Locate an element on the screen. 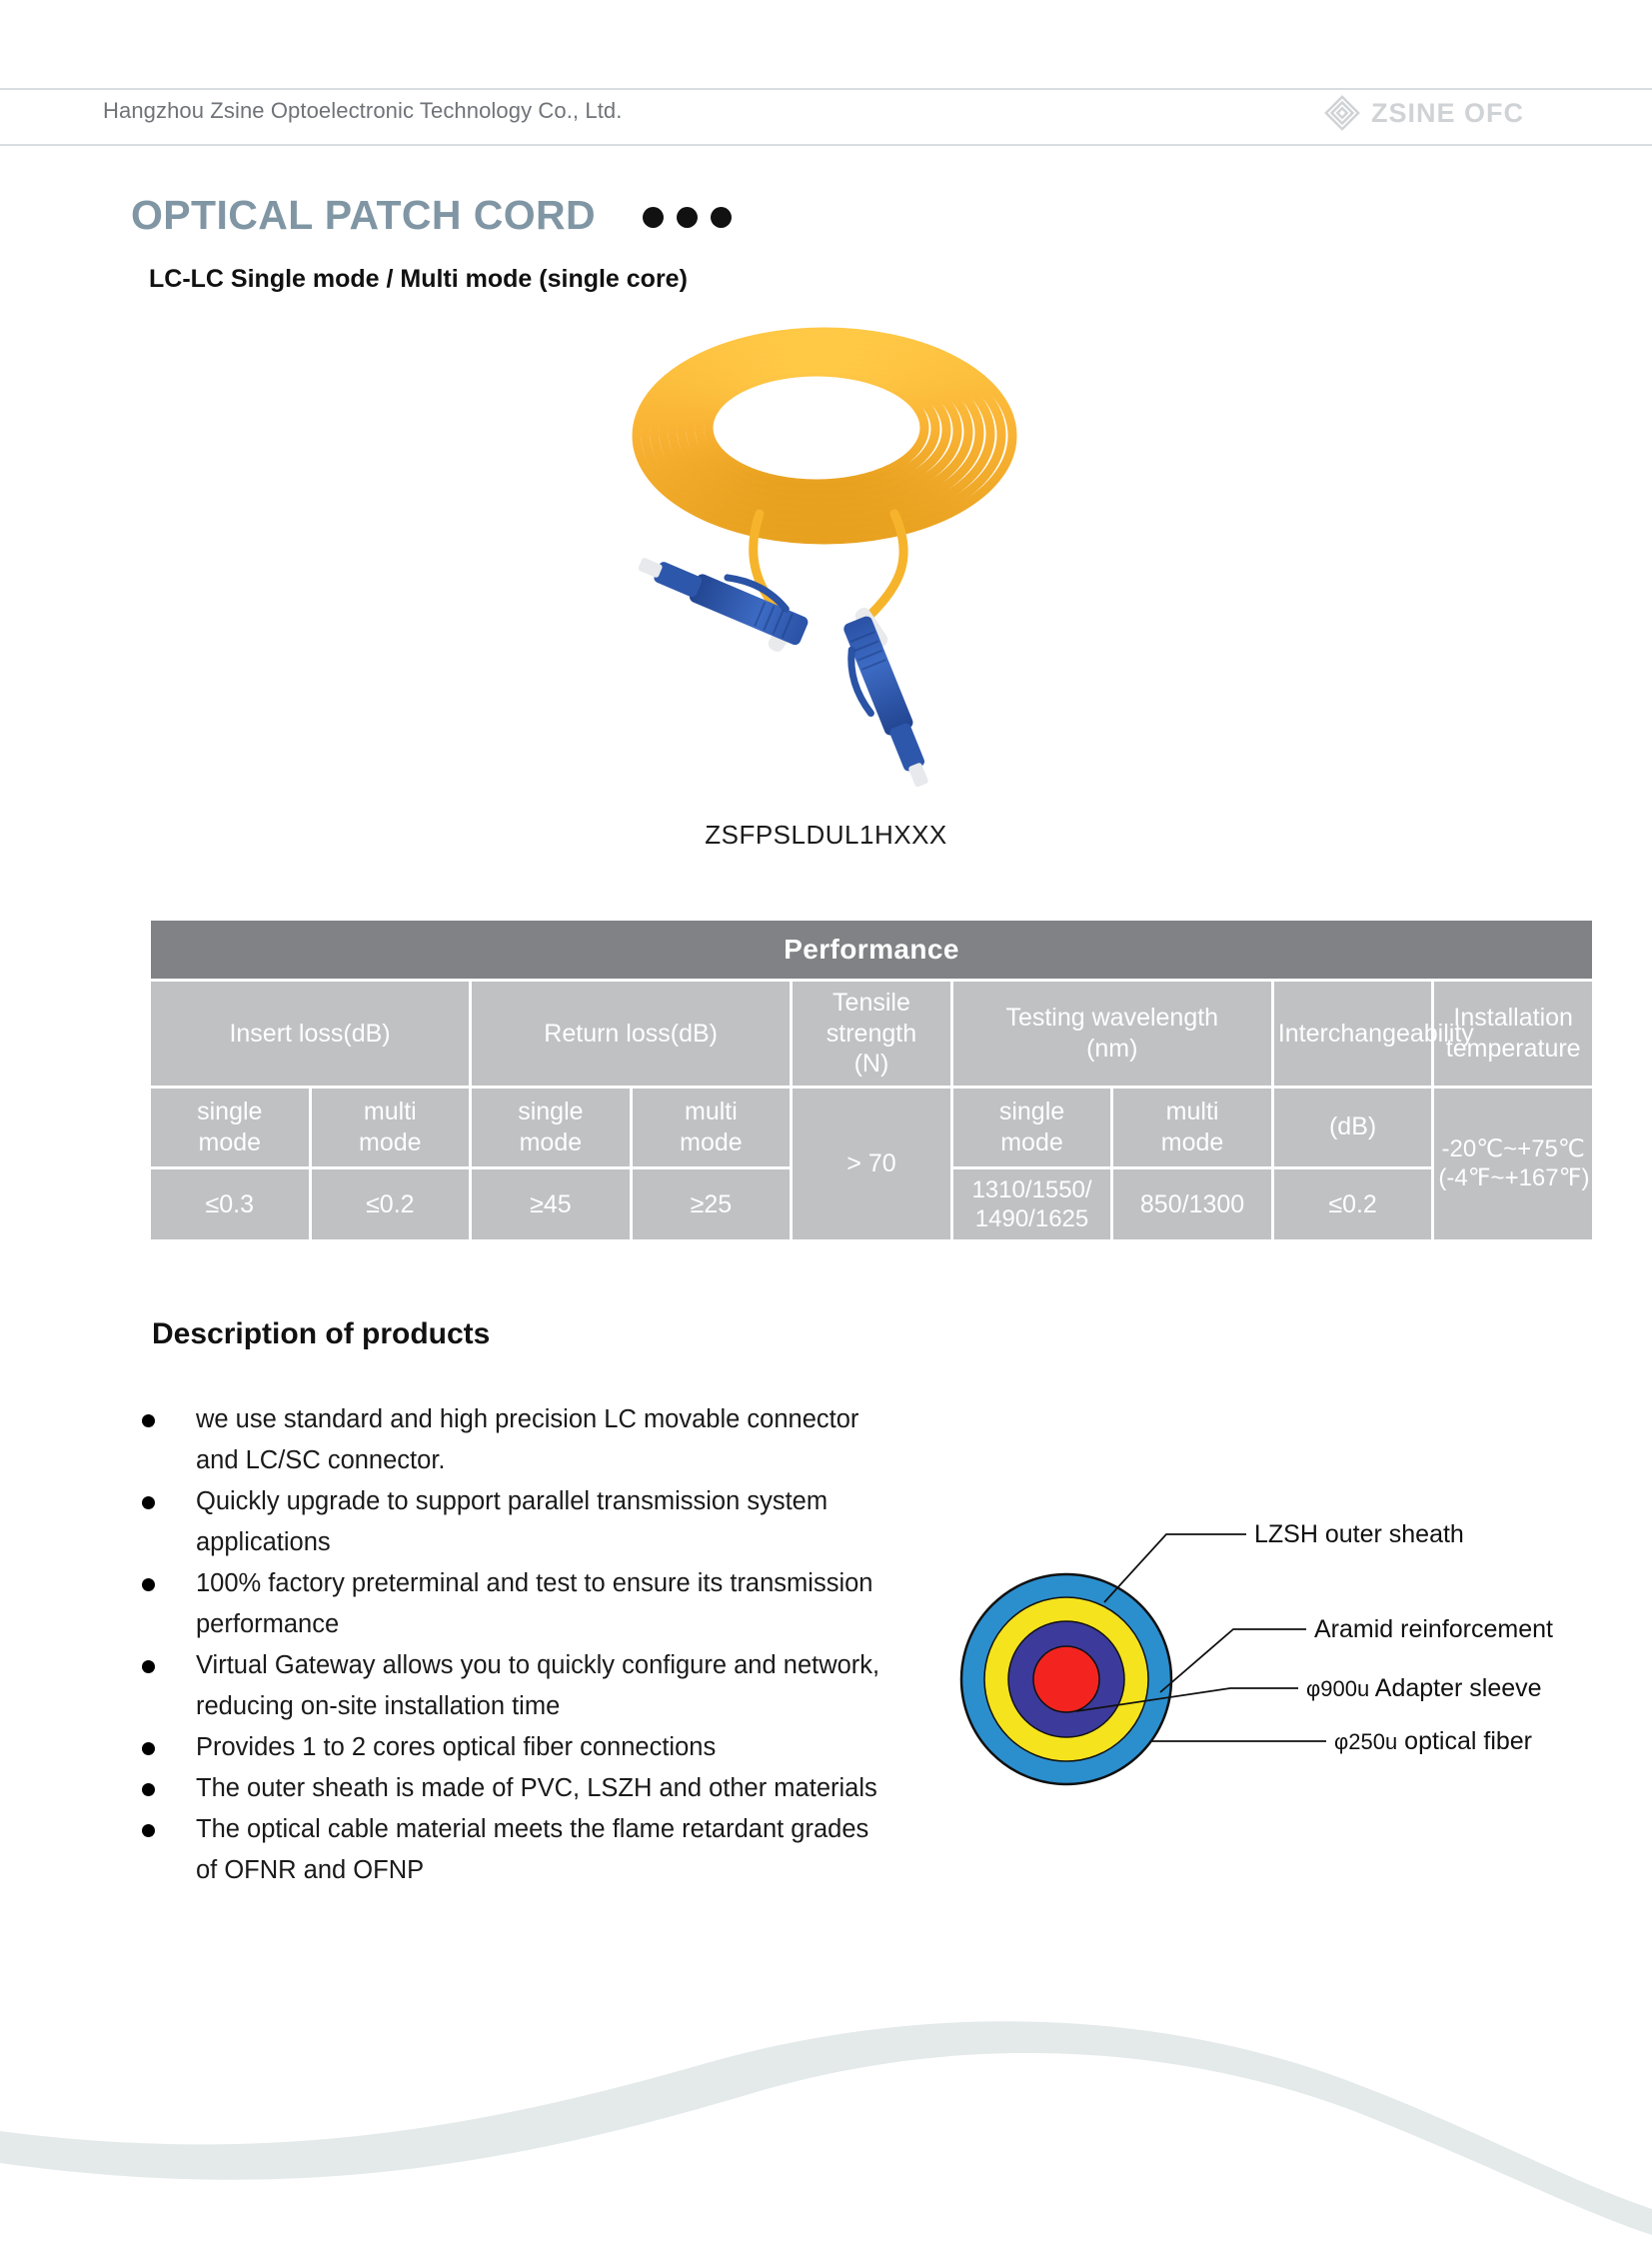 This screenshot has height=2243, width=1652. tensile-strength-label: Tensile strength (N) is located at coordinates (871, 1033).